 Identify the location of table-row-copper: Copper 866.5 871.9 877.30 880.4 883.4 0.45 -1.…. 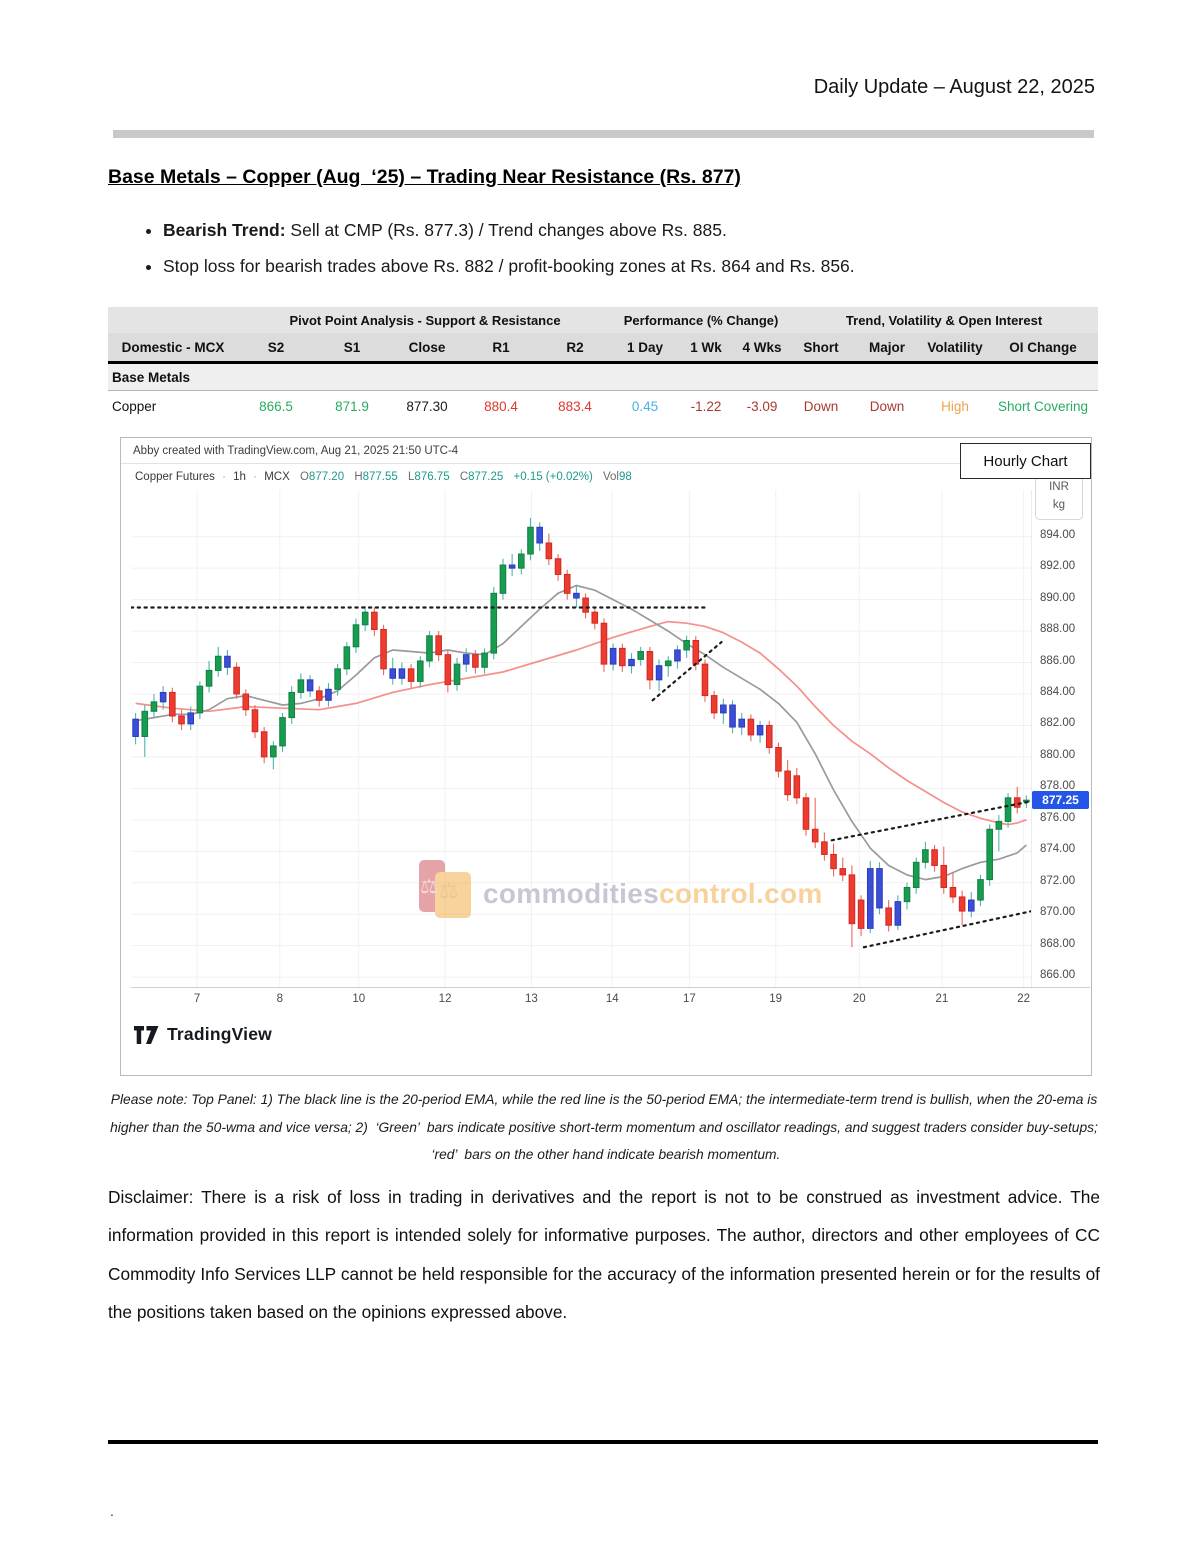
(603, 407).